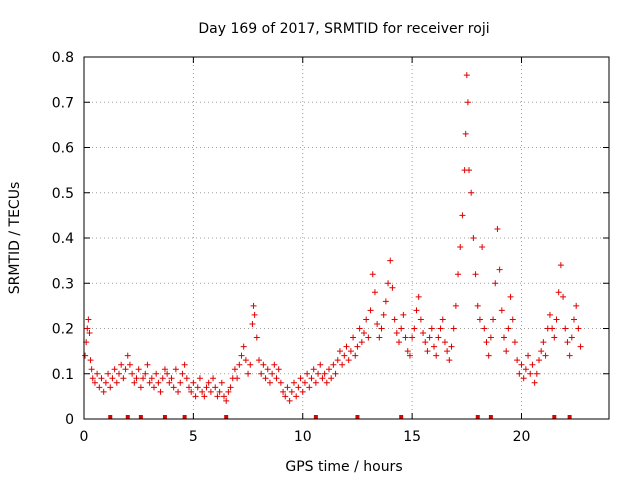 The image size is (640, 480). I want to click on y-tick-label: 0, so click(69, 420).